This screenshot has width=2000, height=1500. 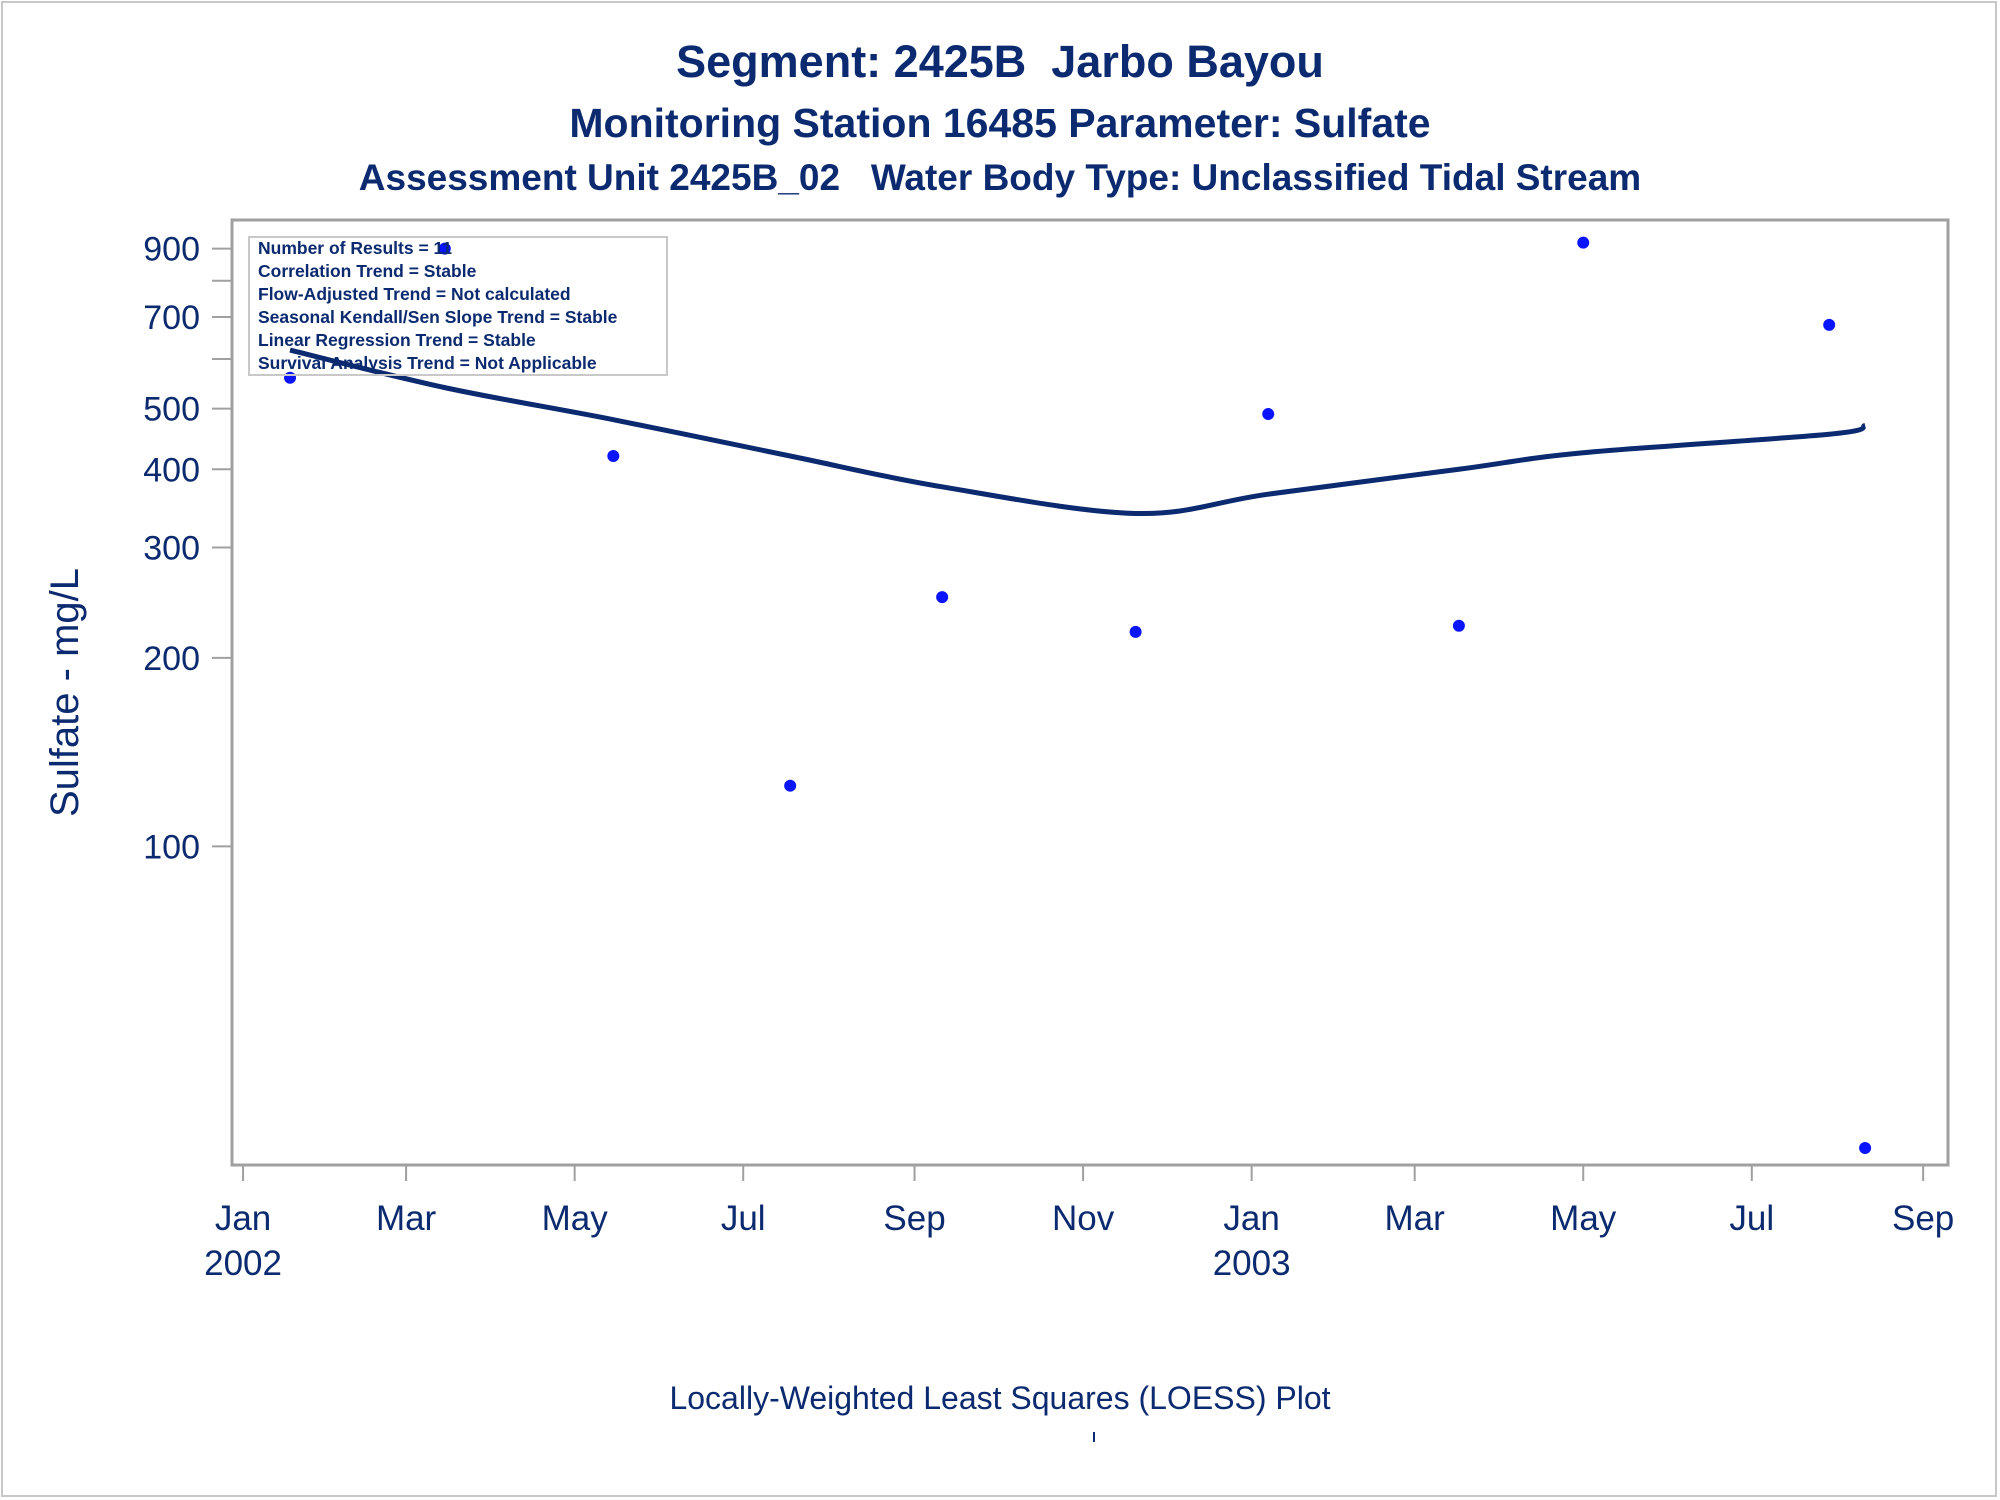 What do you see at coordinates (397, 340) in the screenshot?
I see `legend-line-linear-regression: Linear Regression Trend = Stable` at bounding box center [397, 340].